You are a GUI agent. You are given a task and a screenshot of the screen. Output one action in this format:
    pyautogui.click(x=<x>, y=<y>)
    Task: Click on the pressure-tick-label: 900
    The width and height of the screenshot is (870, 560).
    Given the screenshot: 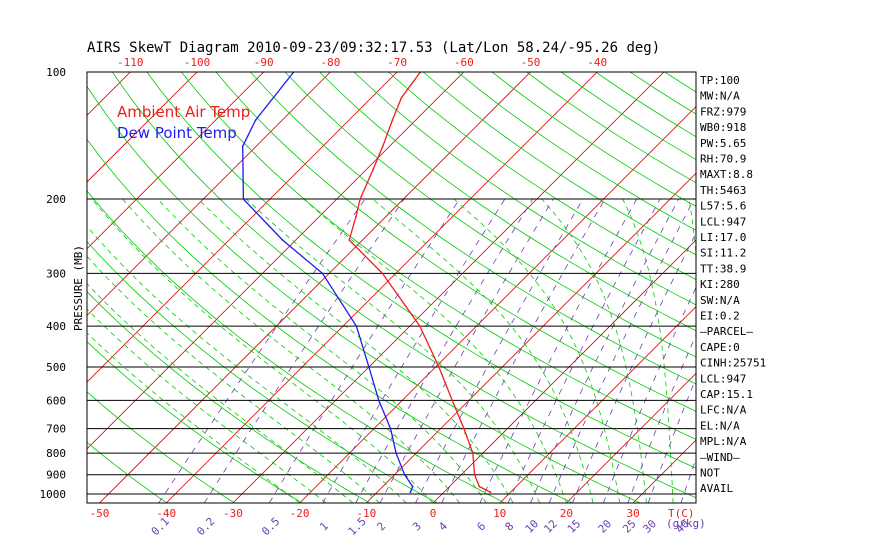 What is the action you would take?
    pyautogui.click(x=56, y=475)
    